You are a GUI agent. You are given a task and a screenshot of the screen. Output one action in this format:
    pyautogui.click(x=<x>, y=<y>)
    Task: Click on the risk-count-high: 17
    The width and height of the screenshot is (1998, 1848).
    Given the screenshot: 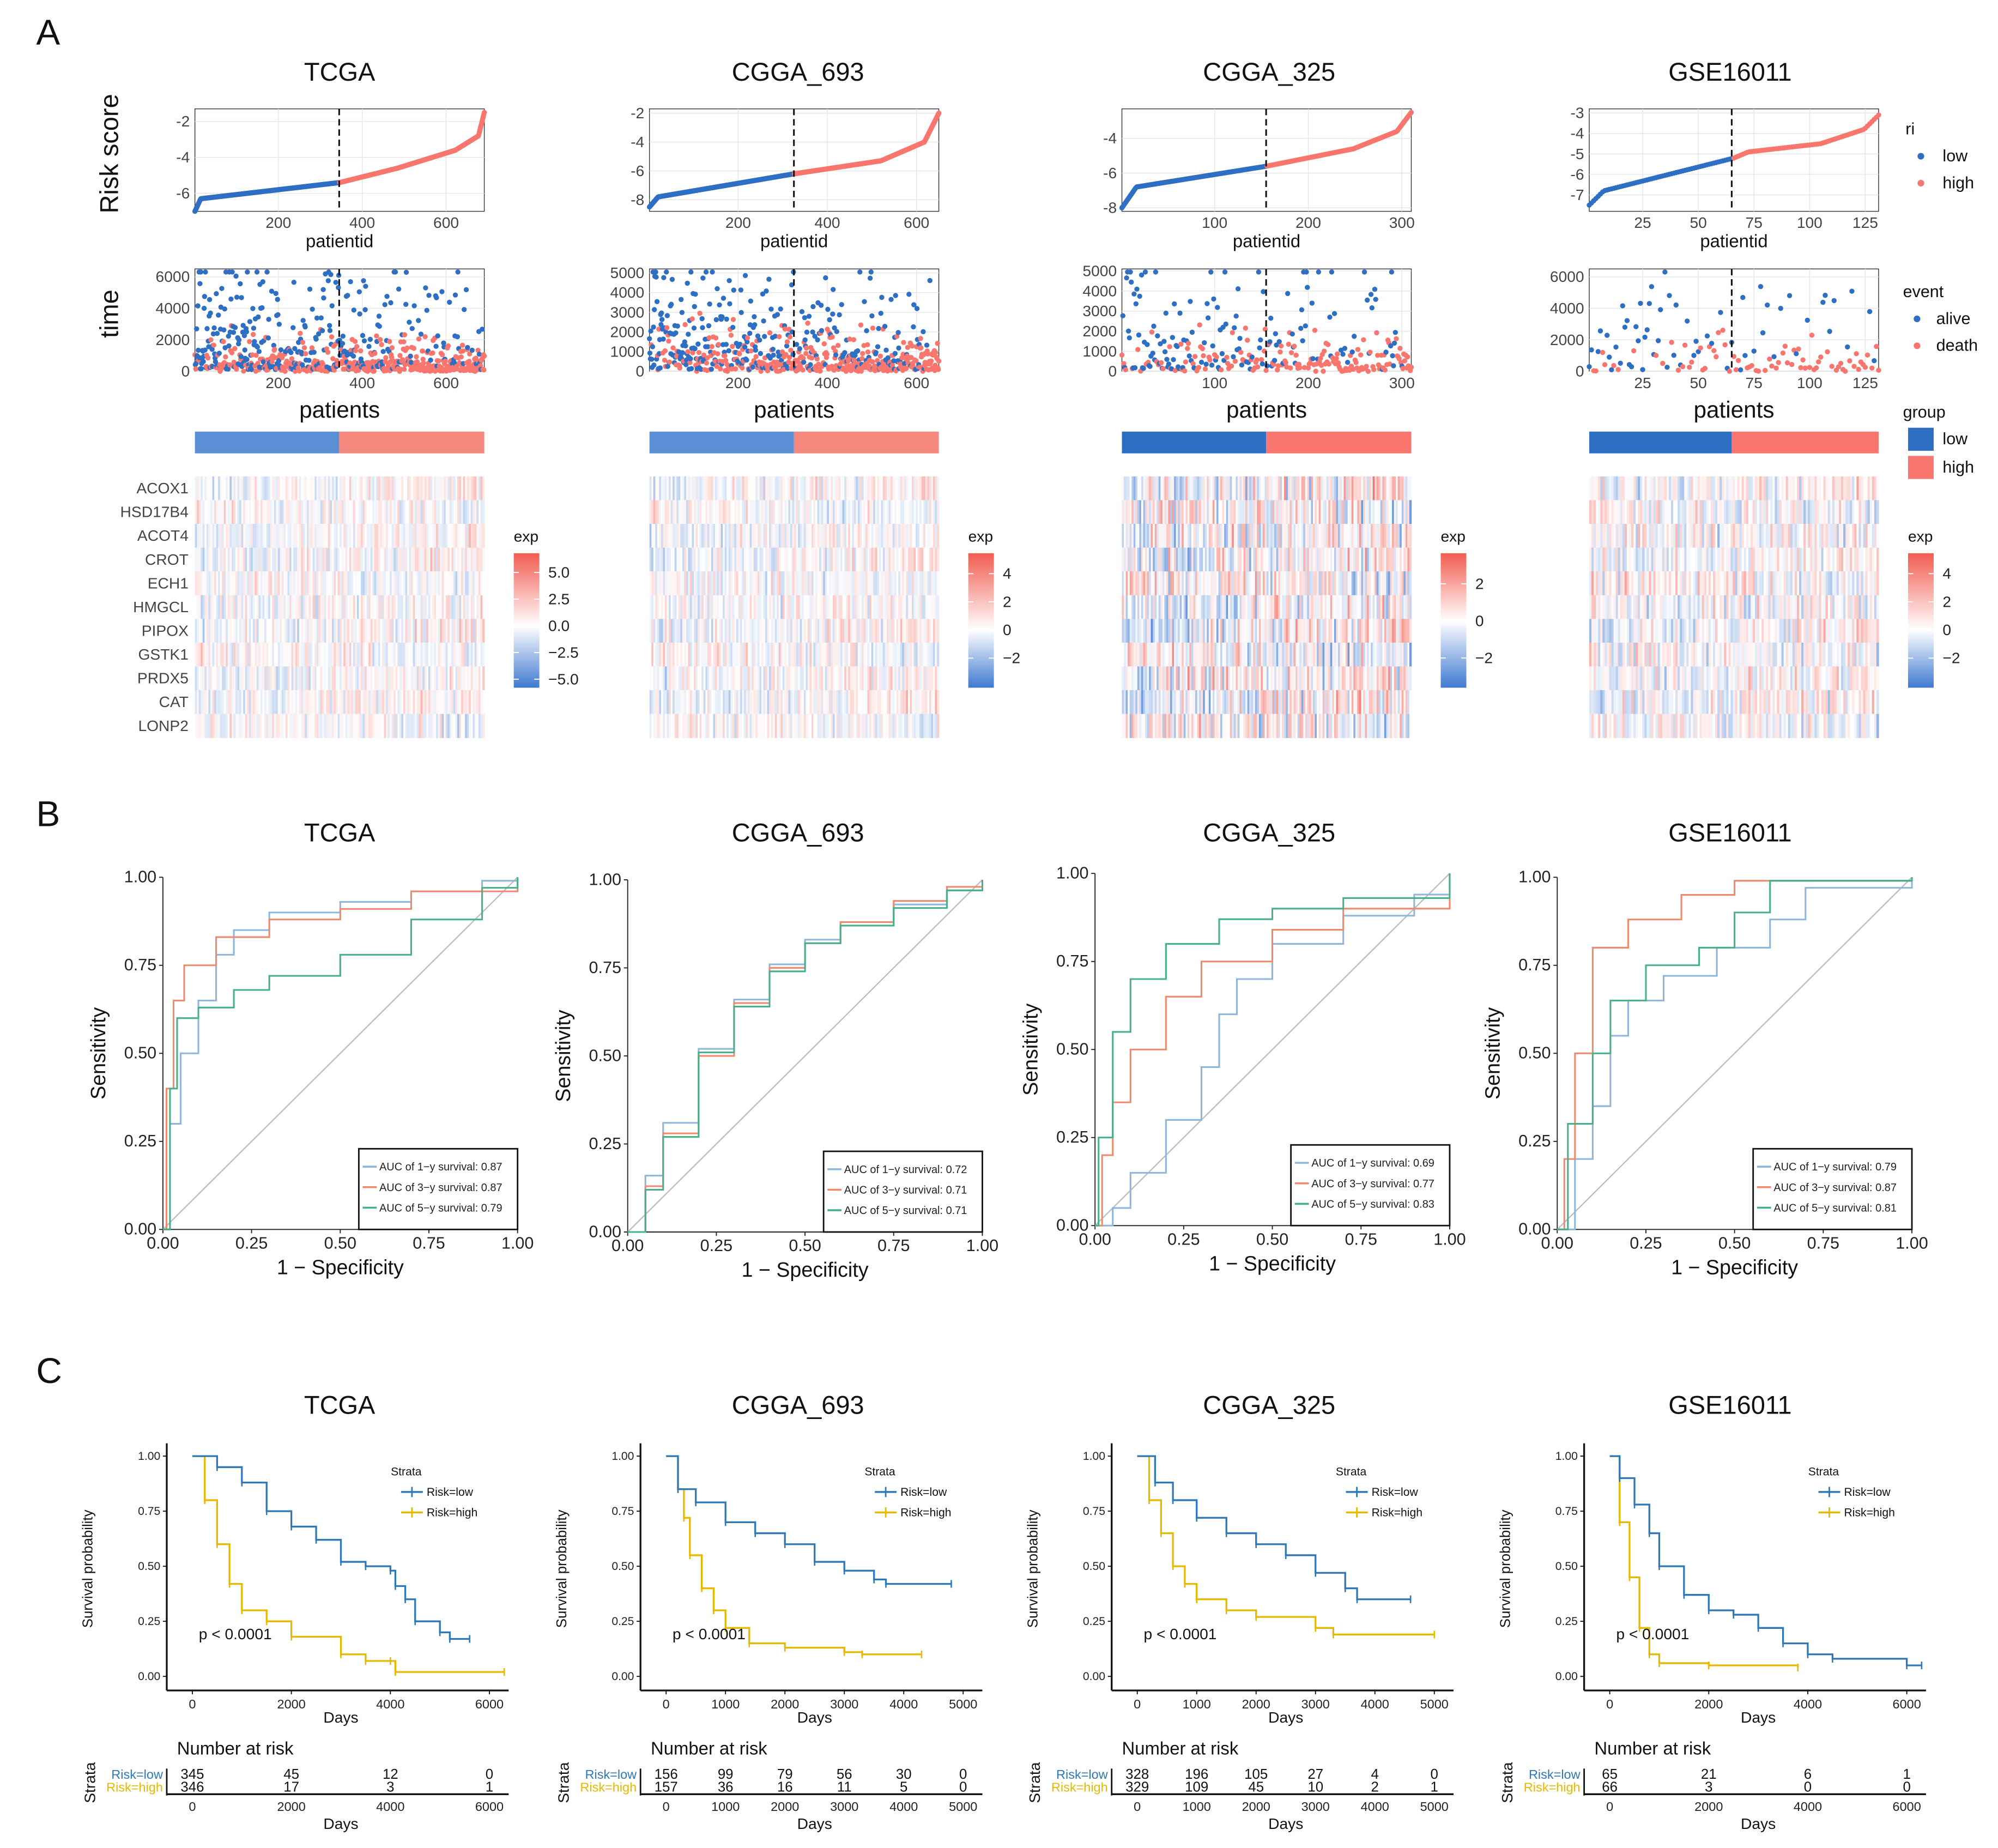 What is the action you would take?
    pyautogui.click(x=291, y=1788)
    